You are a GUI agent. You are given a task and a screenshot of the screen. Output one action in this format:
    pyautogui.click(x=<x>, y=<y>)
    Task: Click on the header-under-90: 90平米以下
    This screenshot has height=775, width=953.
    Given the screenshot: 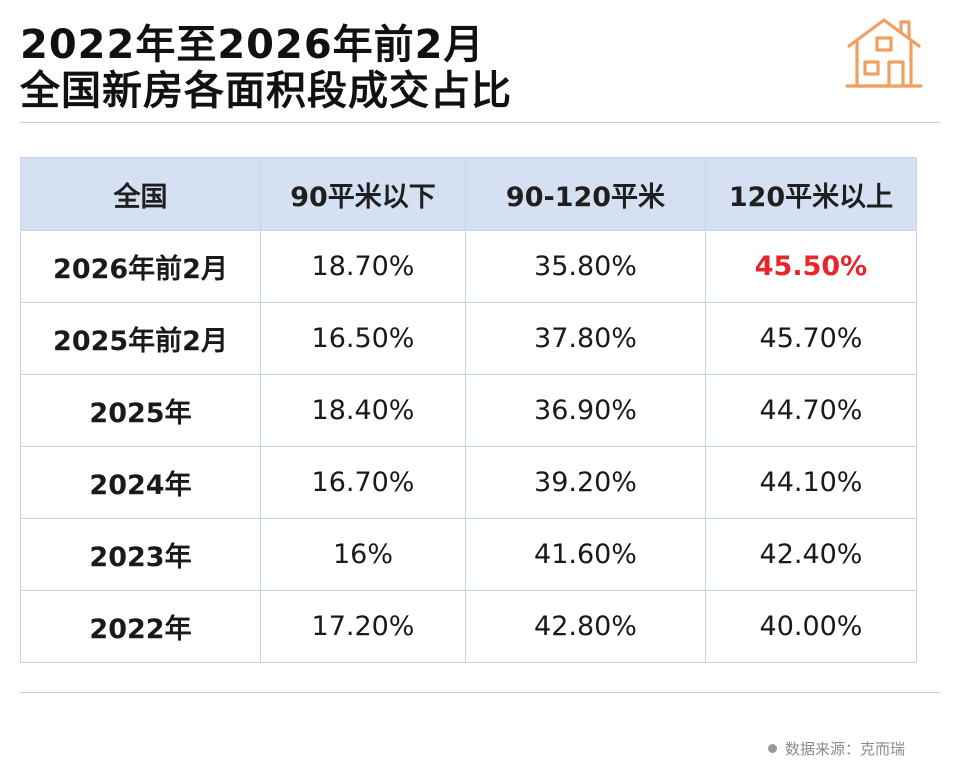 What is the action you would take?
    pyautogui.click(x=363, y=194)
    